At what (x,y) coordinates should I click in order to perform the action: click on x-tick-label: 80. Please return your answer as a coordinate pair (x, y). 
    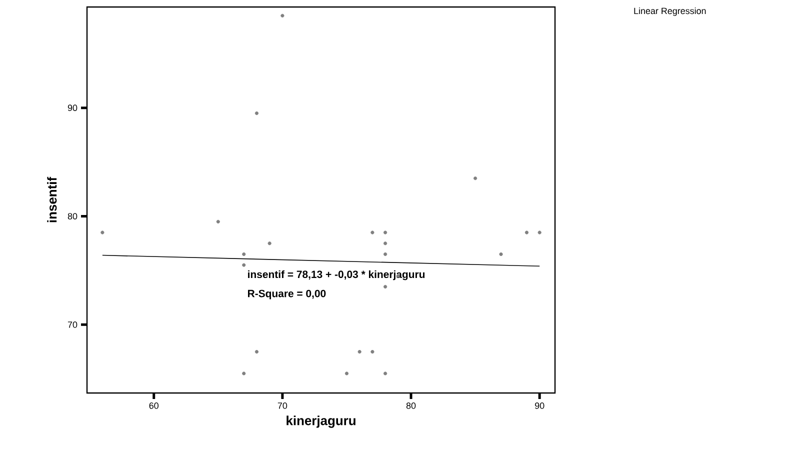
    Looking at the image, I should click on (411, 405).